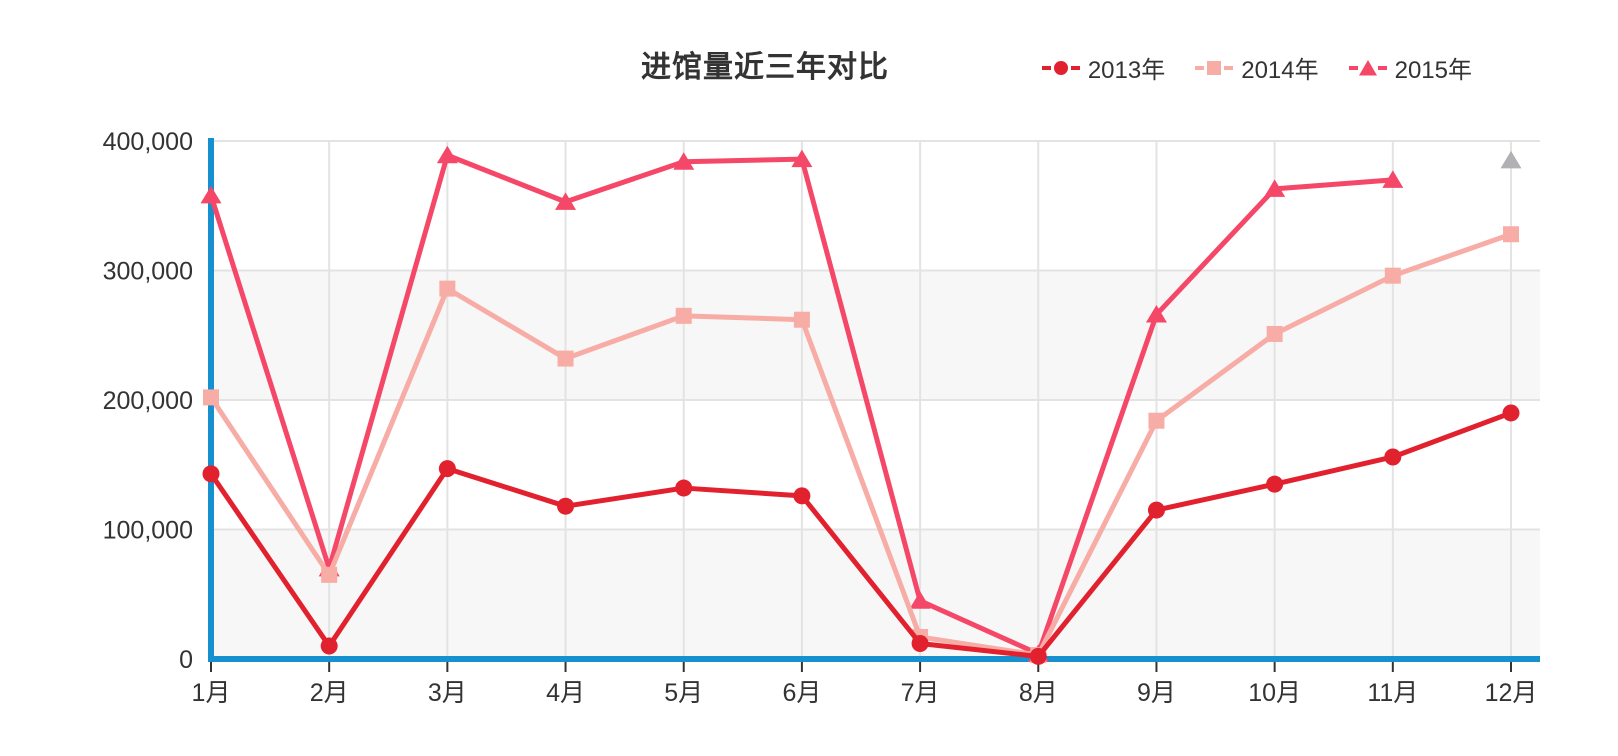 The width and height of the screenshot is (1618, 756). Describe the element at coordinates (186, 660) in the screenshot. I see `y-axis-label-0: 0` at that location.